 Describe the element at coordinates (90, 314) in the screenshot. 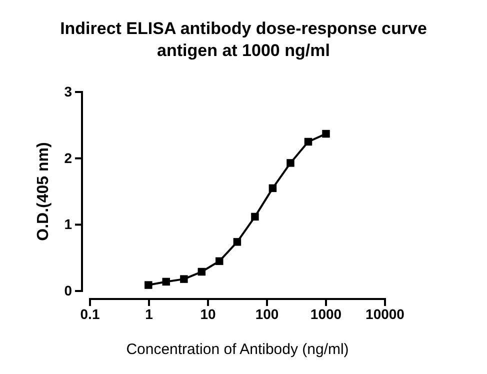

I see `x-tick-label: 0.1` at that location.